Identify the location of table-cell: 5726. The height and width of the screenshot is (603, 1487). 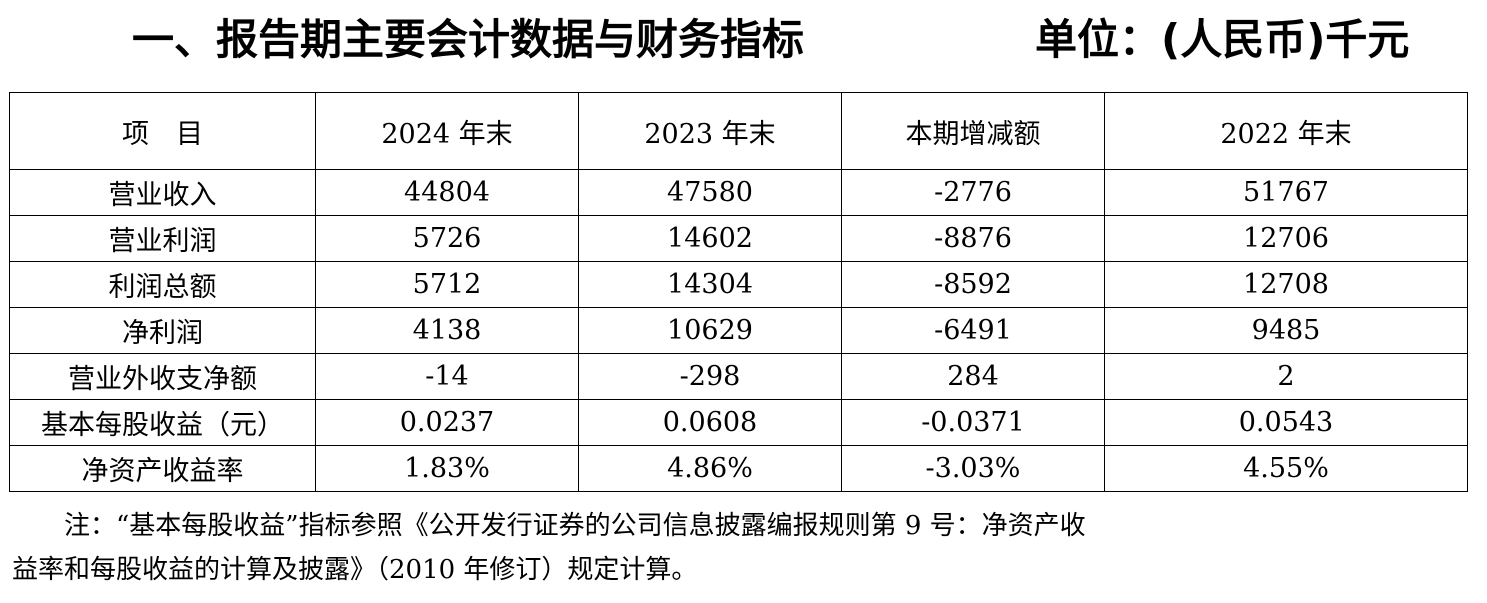
(447, 238).